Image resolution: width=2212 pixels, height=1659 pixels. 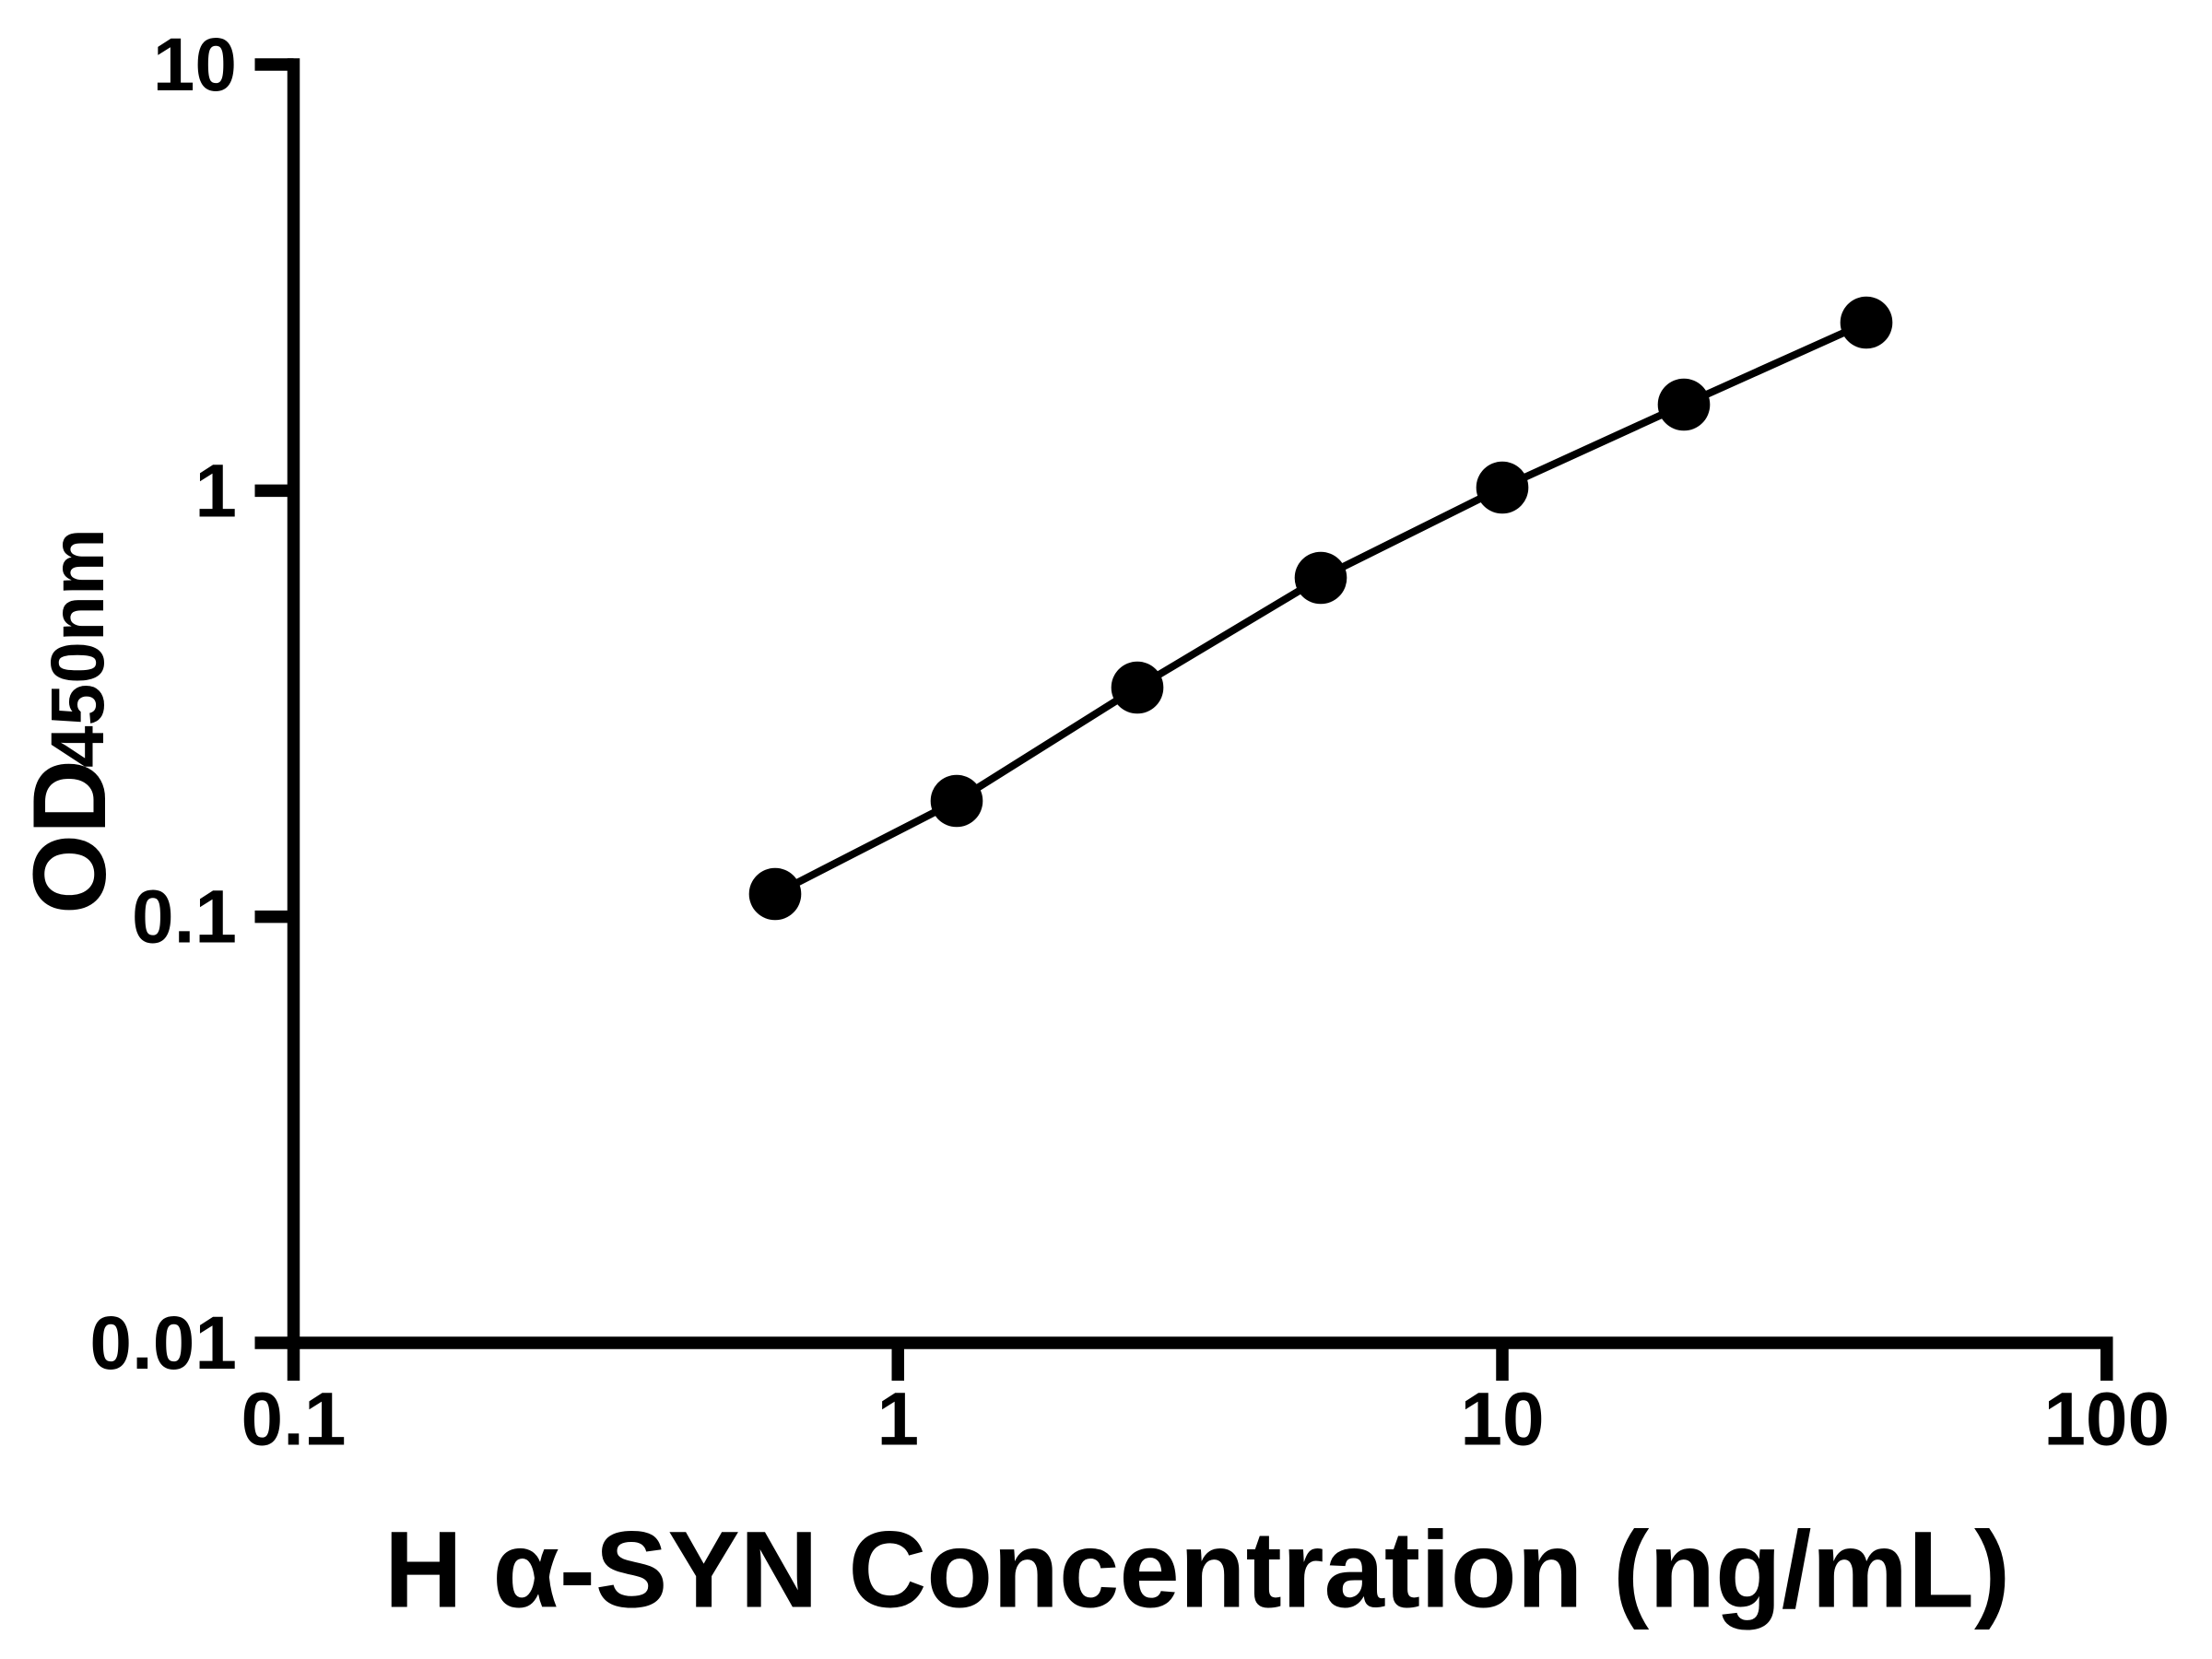 What do you see at coordinates (2106, 1420) in the screenshot?
I see `svg-text: 100` at bounding box center [2106, 1420].